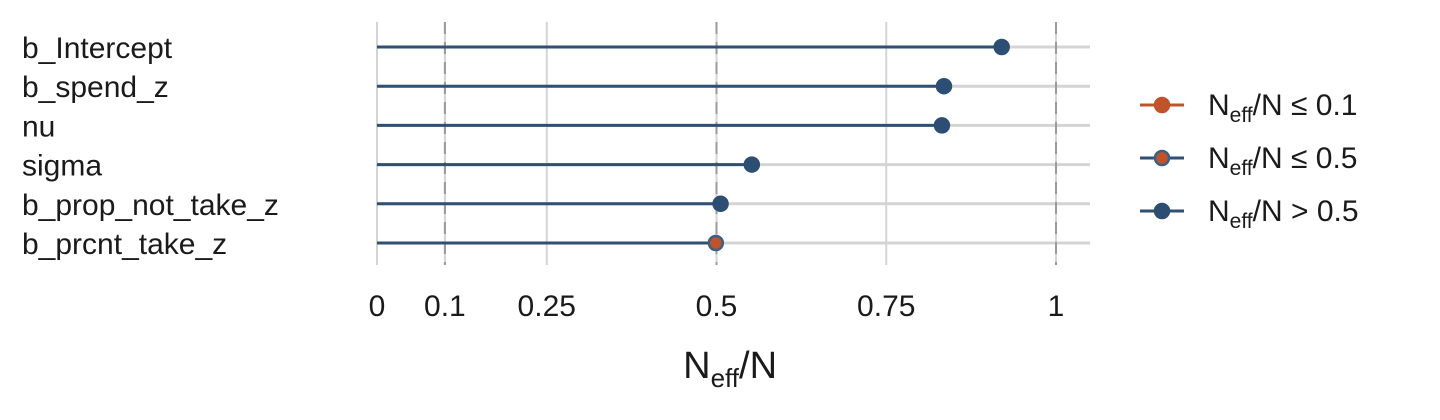  Describe the element at coordinates (1282, 161) in the screenshot. I see `legend-label: Neff/N ≤ 0.5` at that location.